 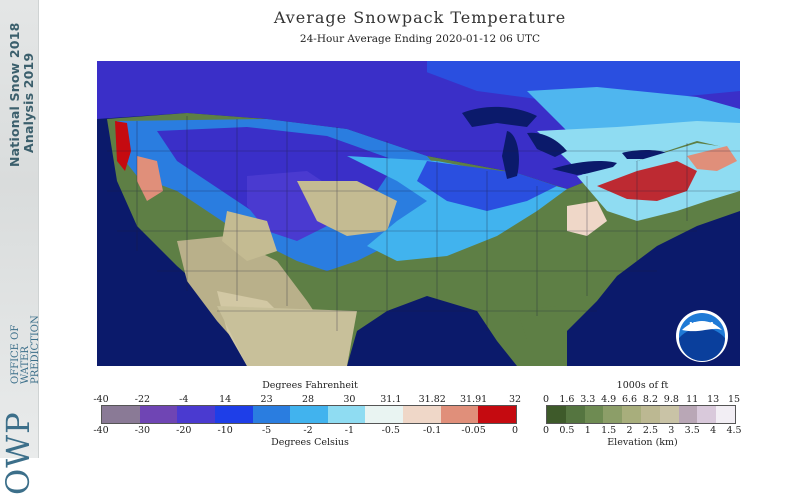 What do you see at coordinates (642, 442) in the screenshot?
I see `km-label: Elevation (km)` at bounding box center [642, 442].